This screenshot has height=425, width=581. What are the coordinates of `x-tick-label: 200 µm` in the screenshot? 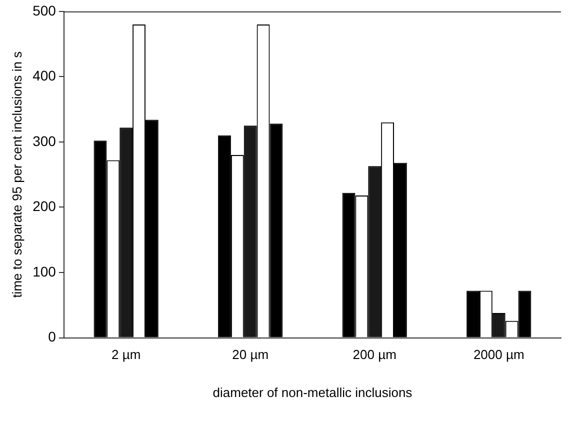 It's located at (374, 354).